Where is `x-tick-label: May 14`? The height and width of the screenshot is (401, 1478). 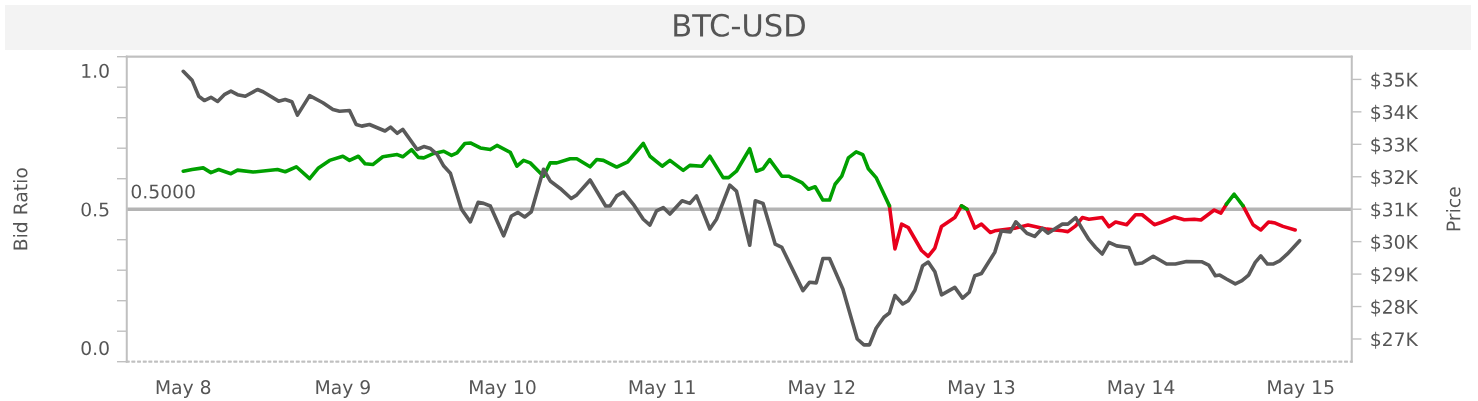 x-tick-label: May 14 is located at coordinates (1141, 389).